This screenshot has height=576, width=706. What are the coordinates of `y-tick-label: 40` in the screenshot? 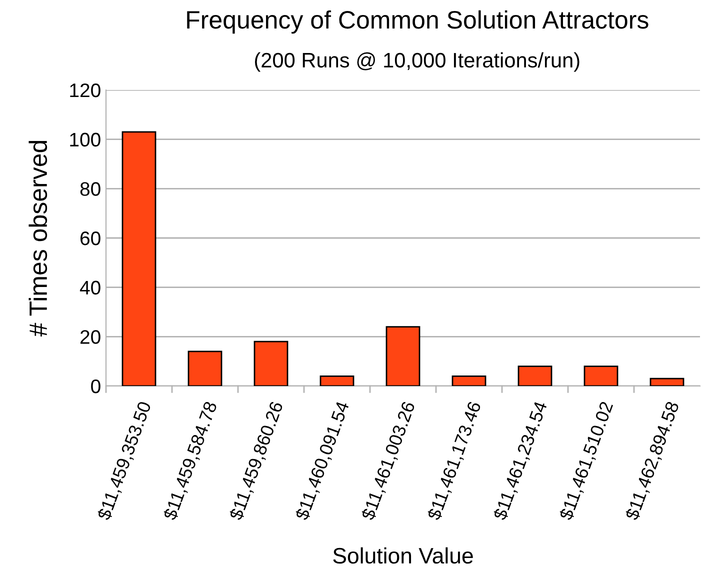 It's located at (90, 287).